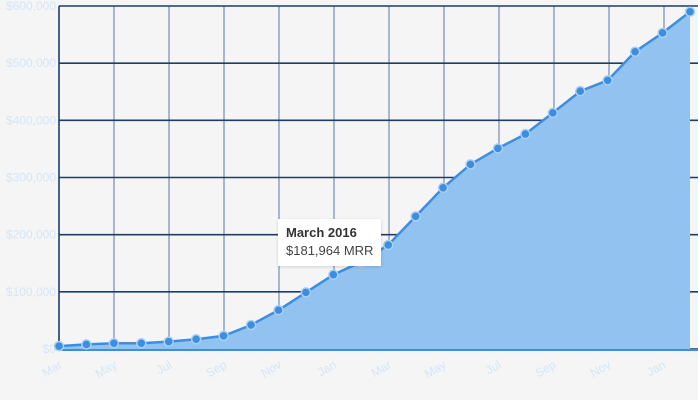 Image resolution: width=698 pixels, height=400 pixels. I want to click on y-tick-label: $200,000, so click(31, 235).